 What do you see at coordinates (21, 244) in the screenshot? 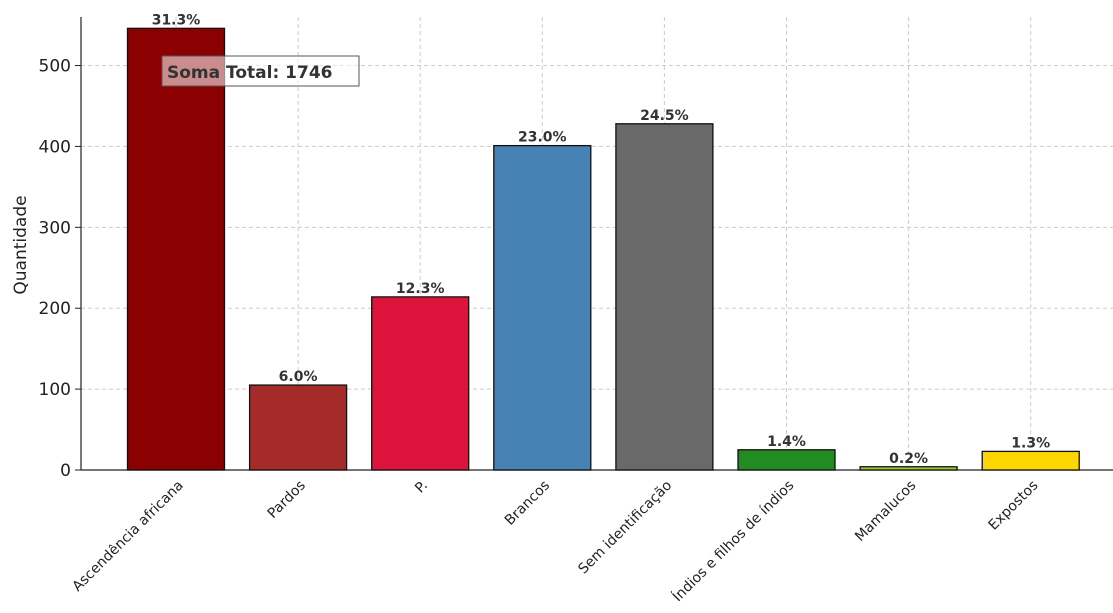
I see `y-axis-label: Quantidade` at bounding box center [21, 244].